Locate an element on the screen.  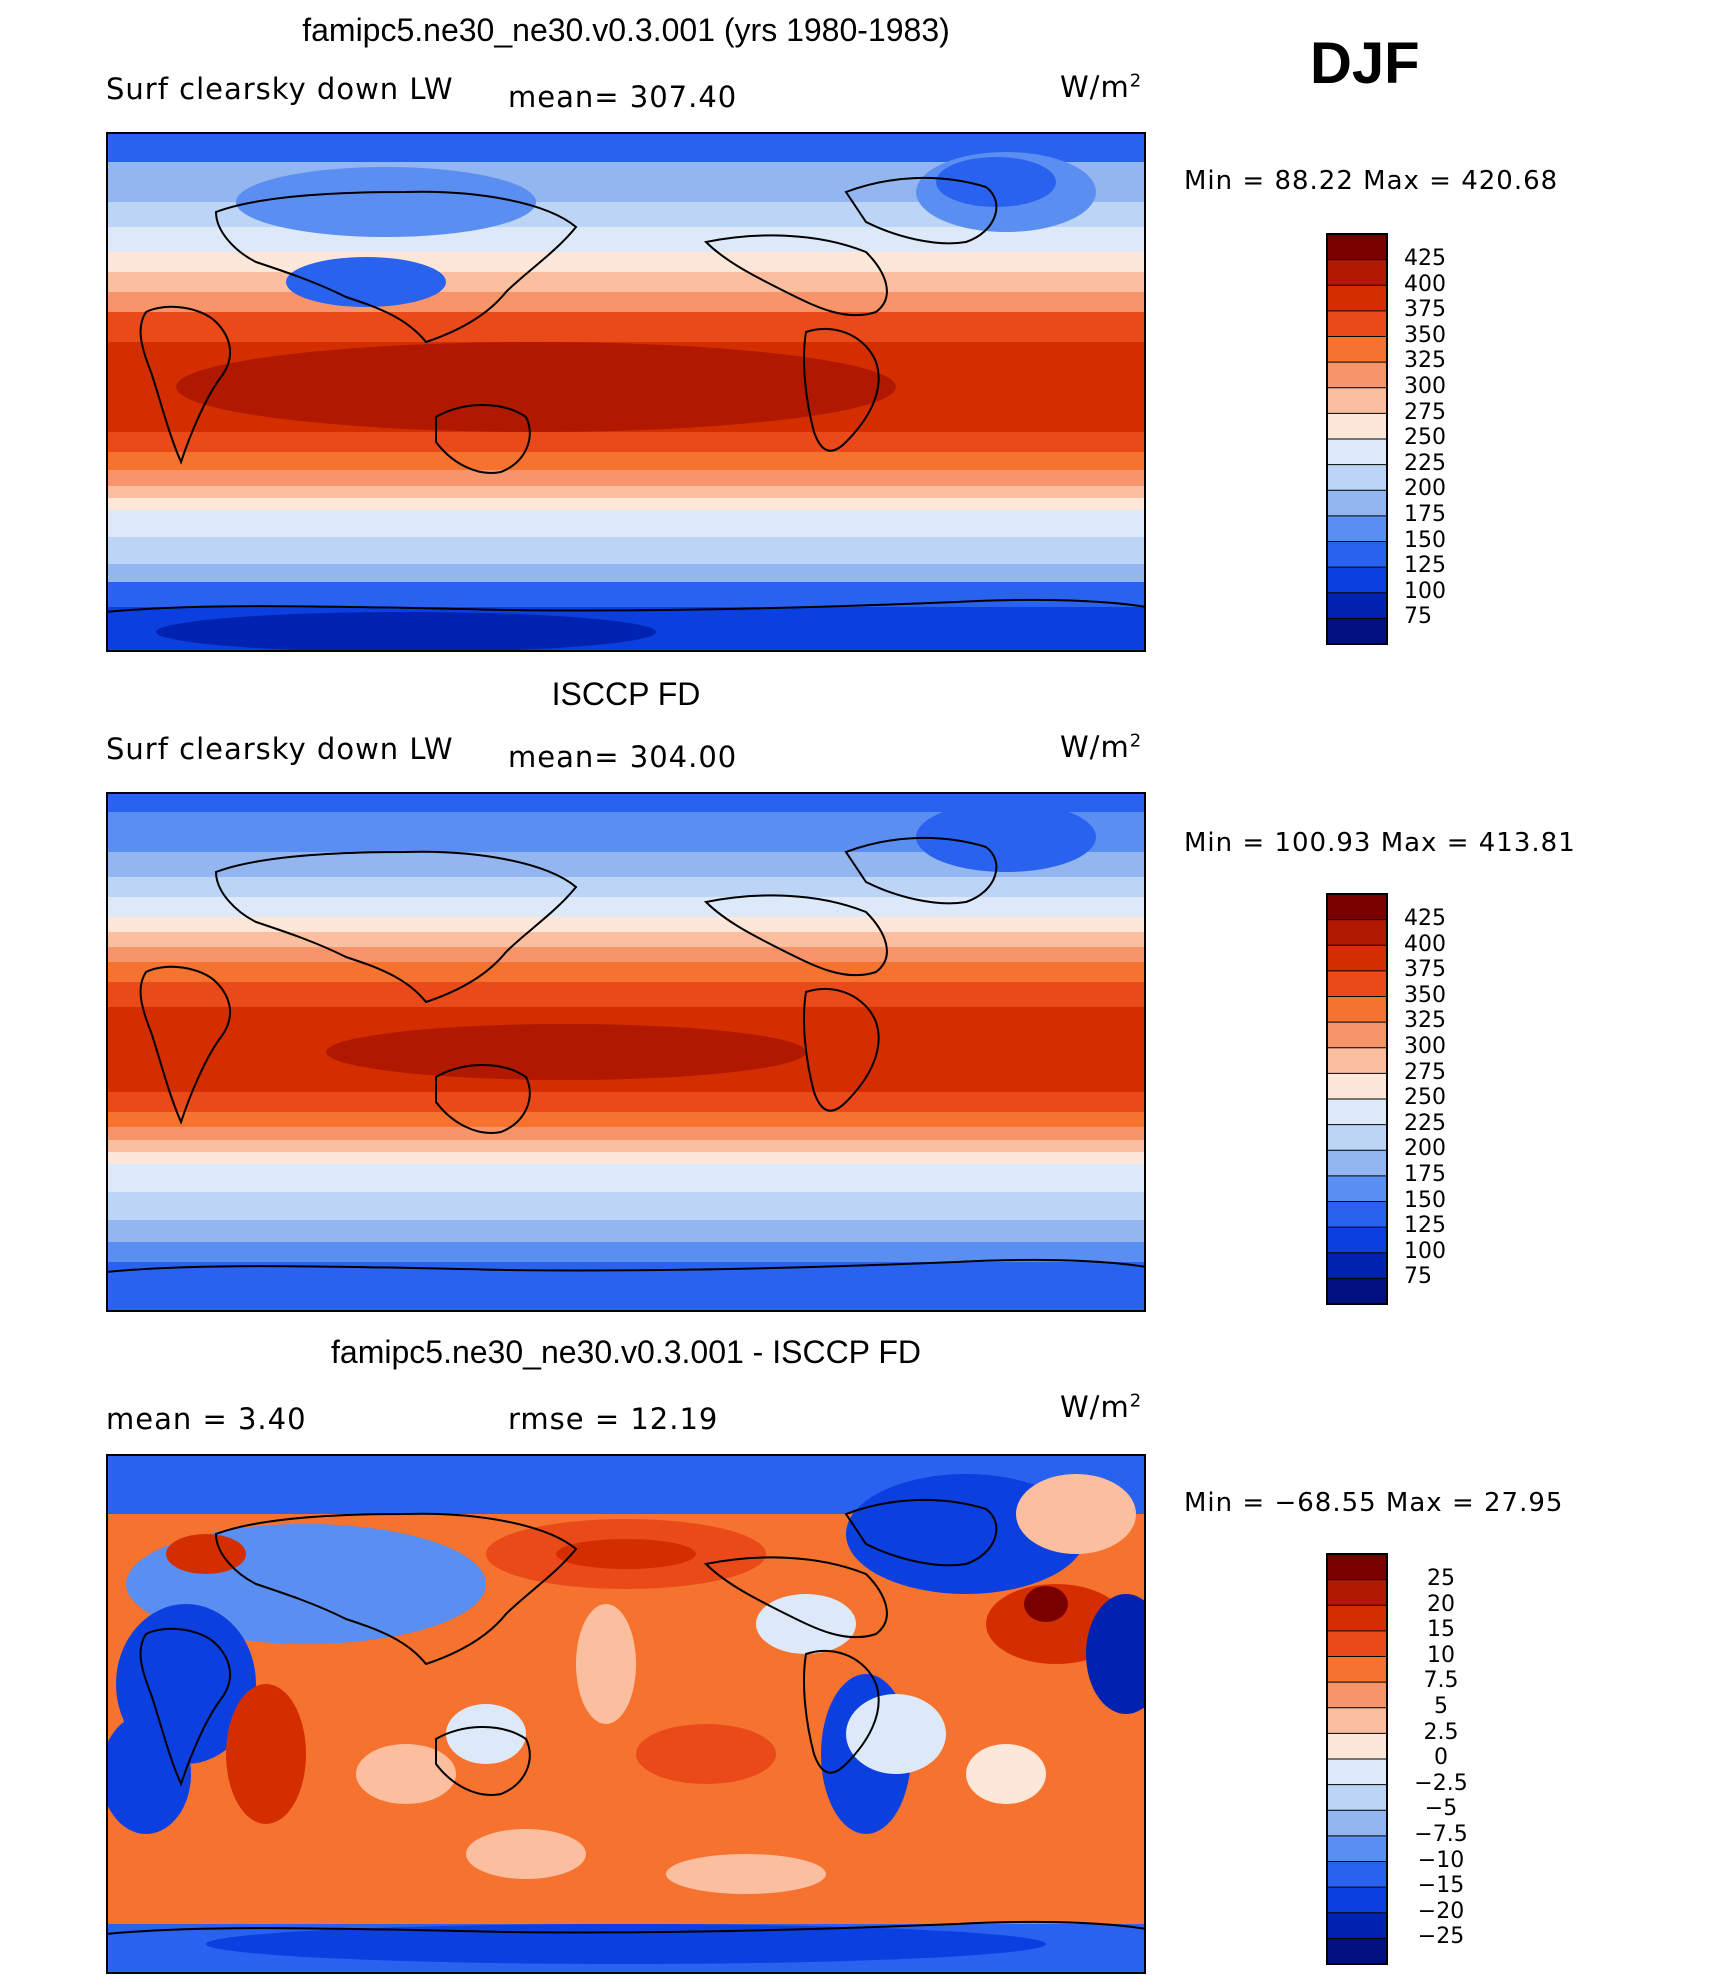
colorbar-tick-label: 125 is located at coordinates (1425, 1226).